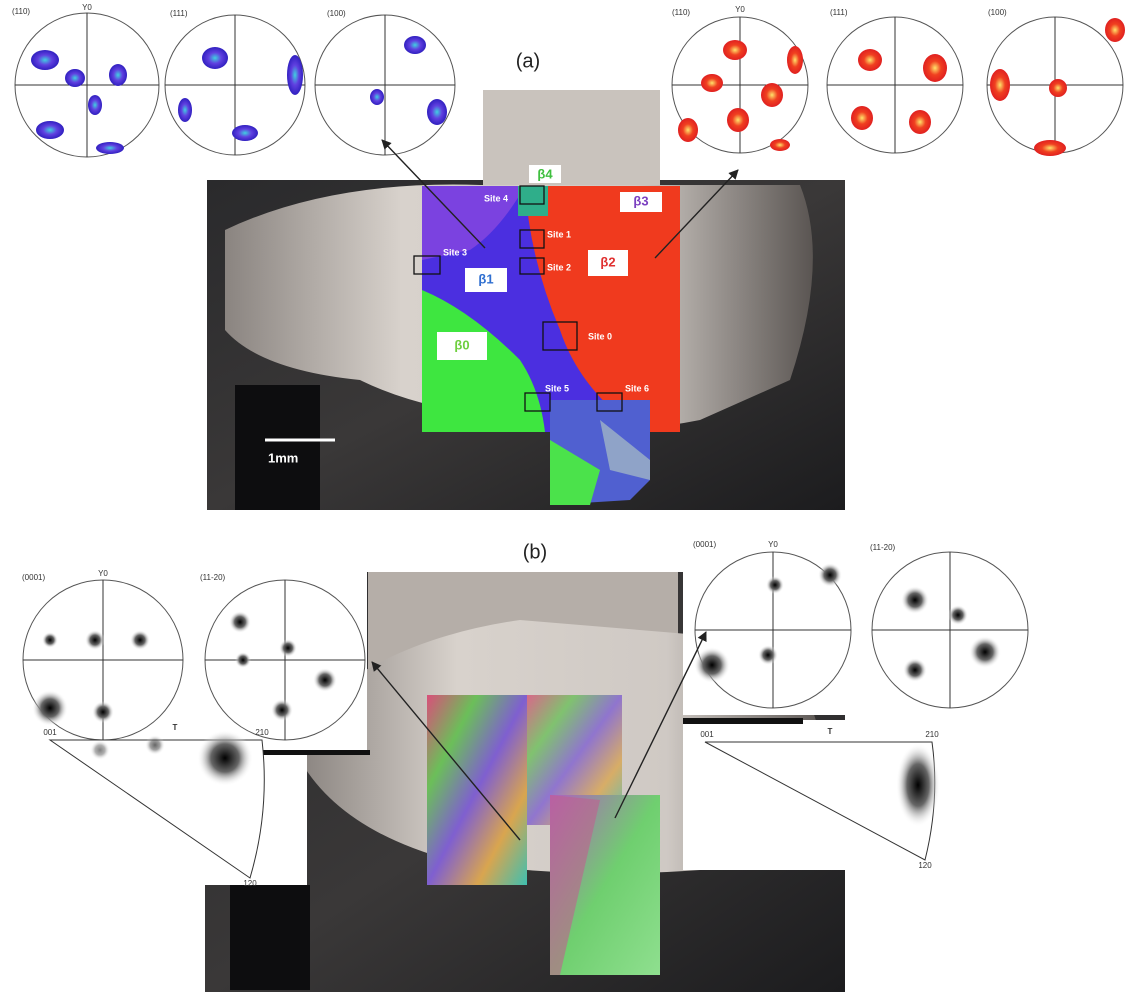  I want to click on site-label: Site 5, so click(557, 388).